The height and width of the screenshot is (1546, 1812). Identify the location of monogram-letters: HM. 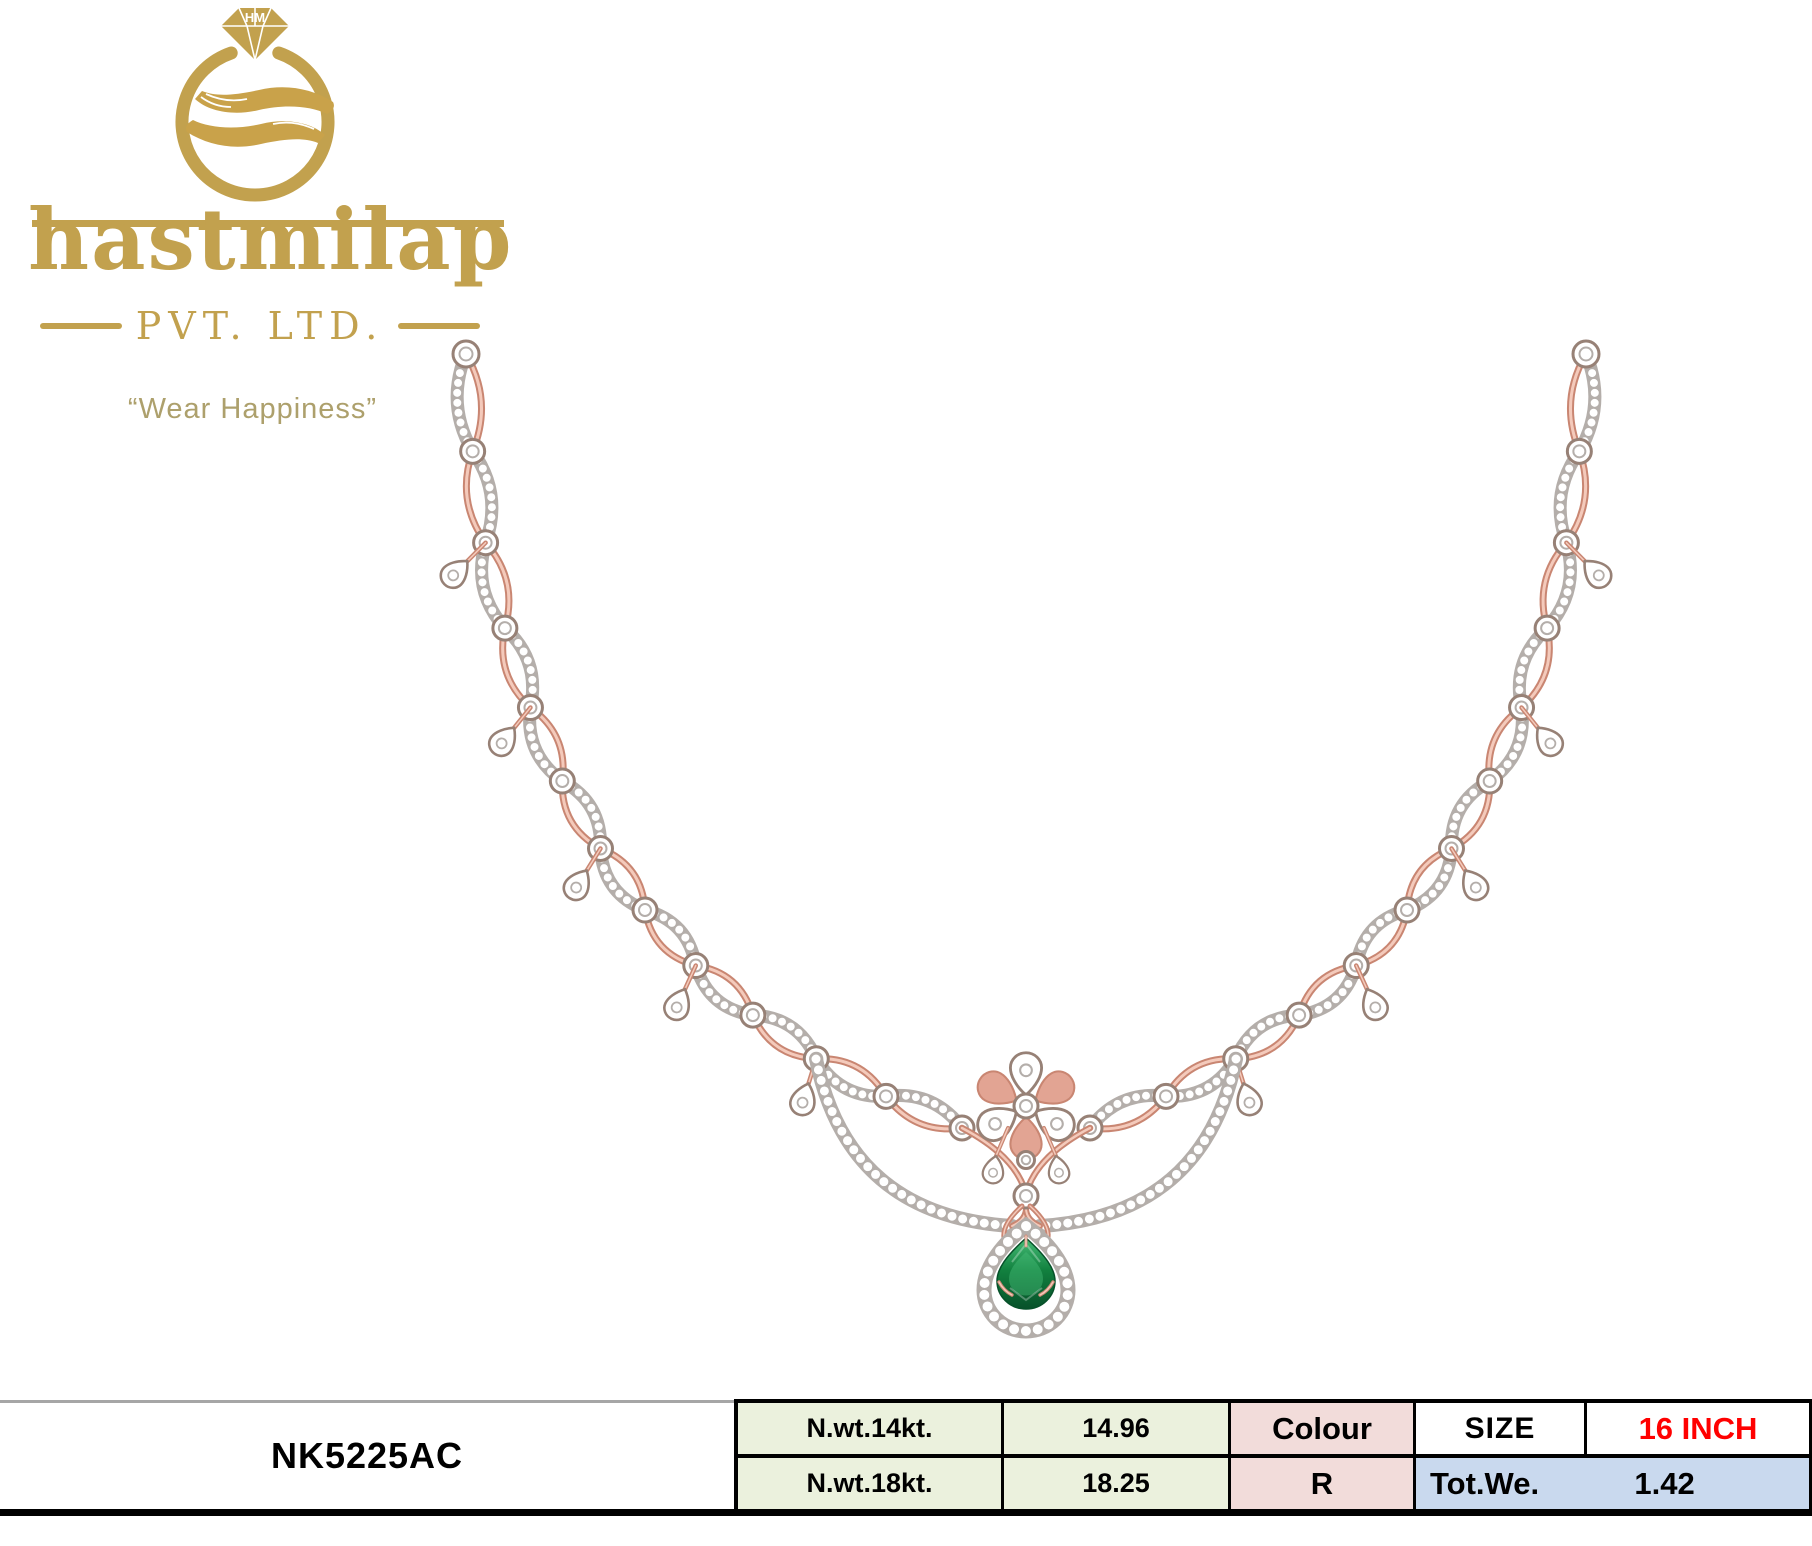
(255, 17).